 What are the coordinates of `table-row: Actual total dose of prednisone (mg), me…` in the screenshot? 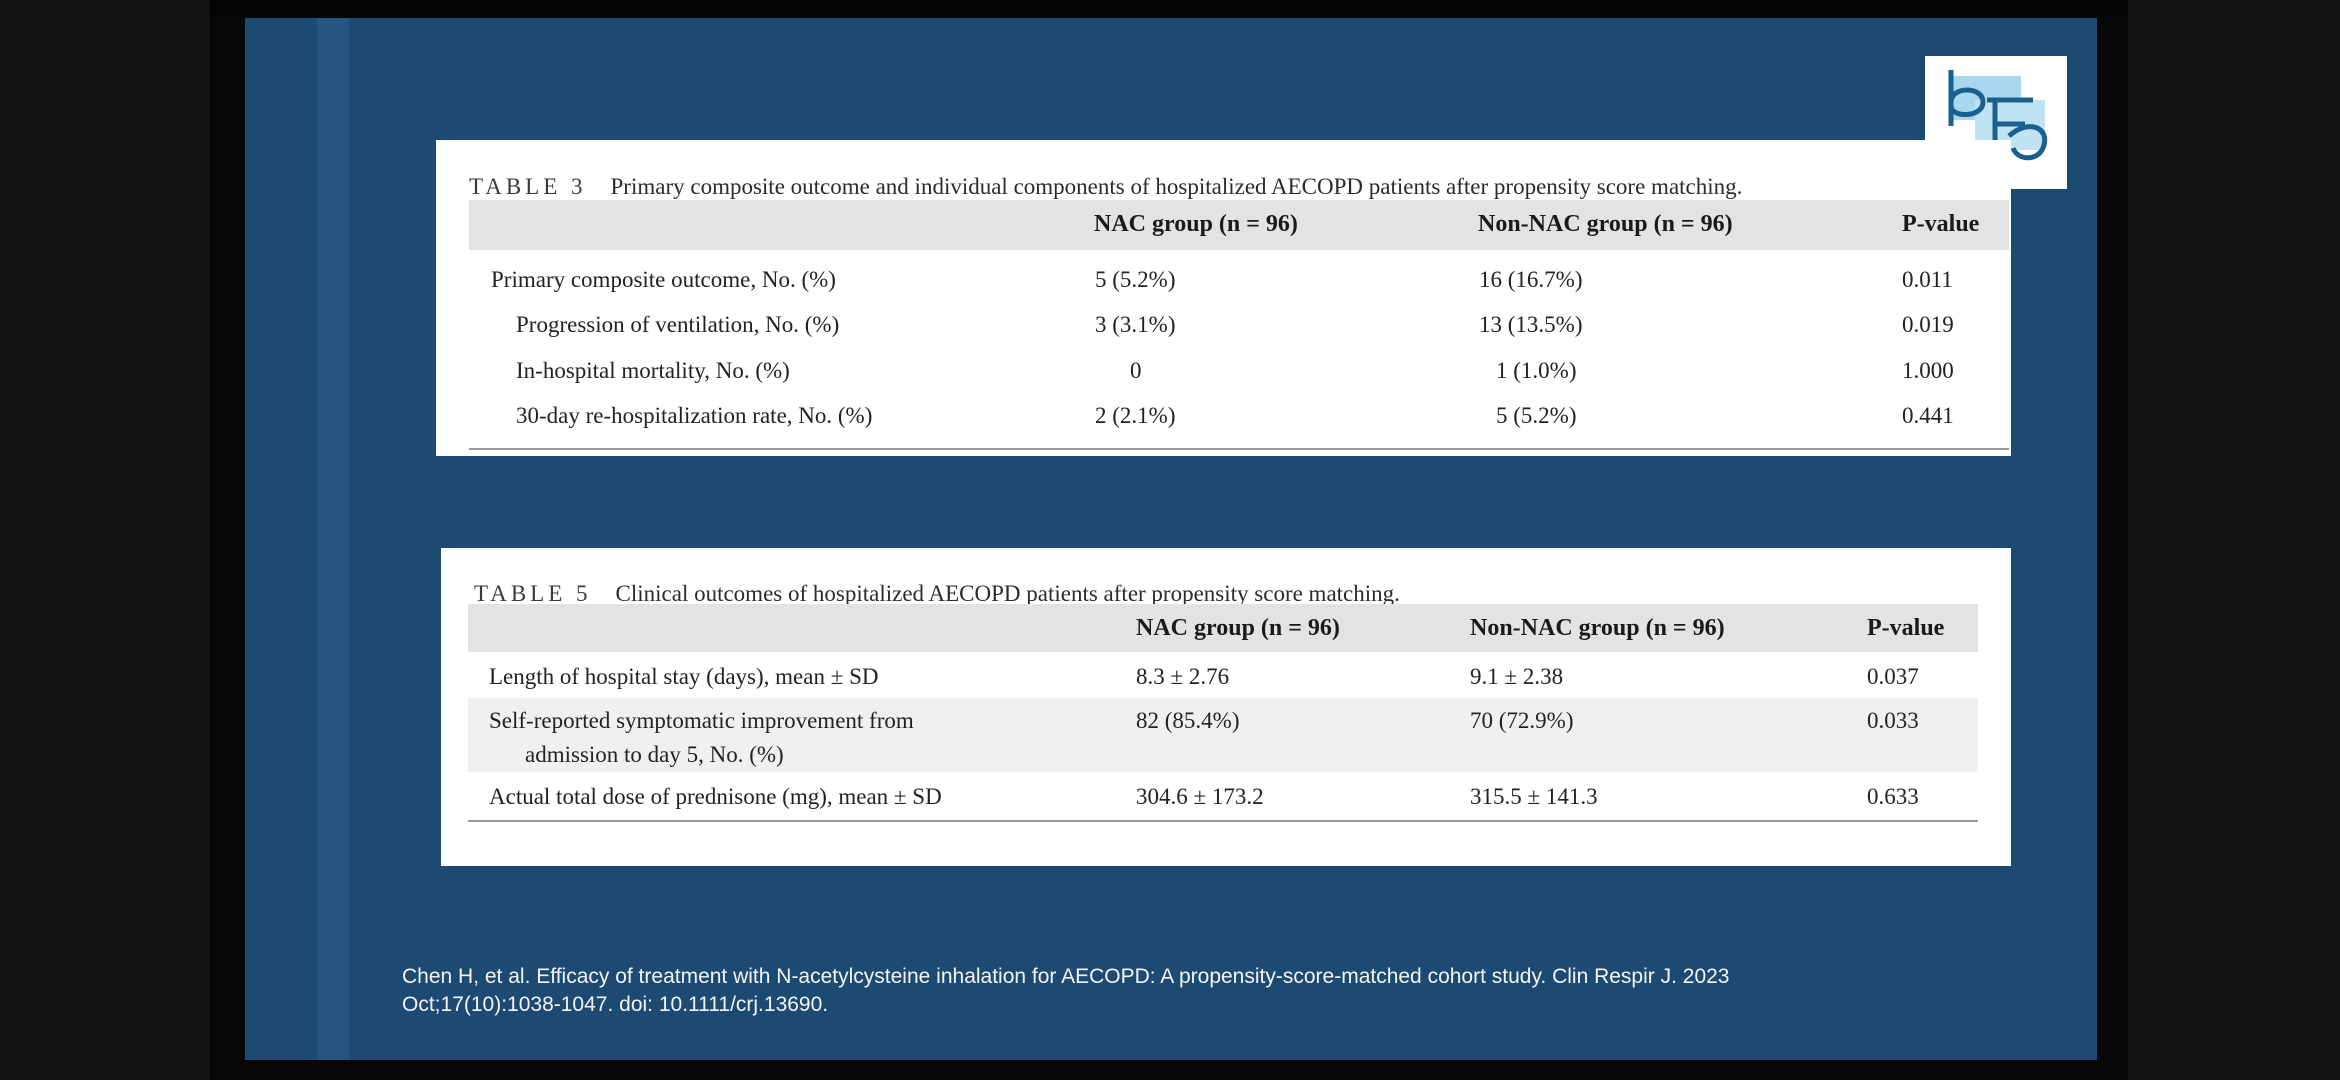 It's located at (1223, 795).